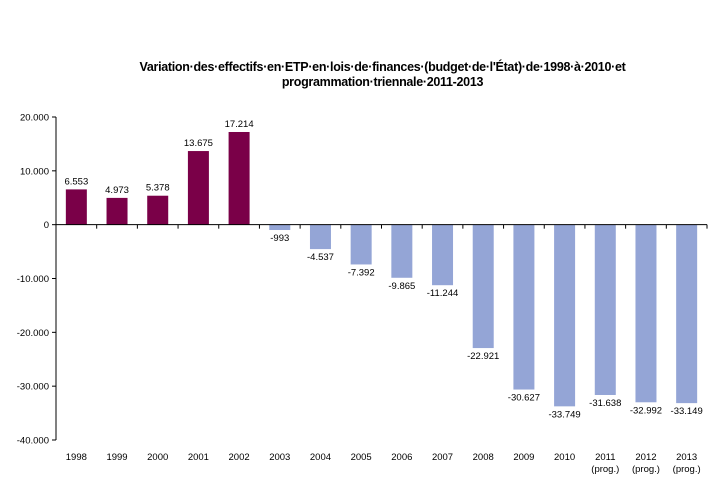 Image resolution: width=713 pixels, height=482 pixels. What do you see at coordinates (76, 207) in the screenshot?
I see `bar-1998` at bounding box center [76, 207].